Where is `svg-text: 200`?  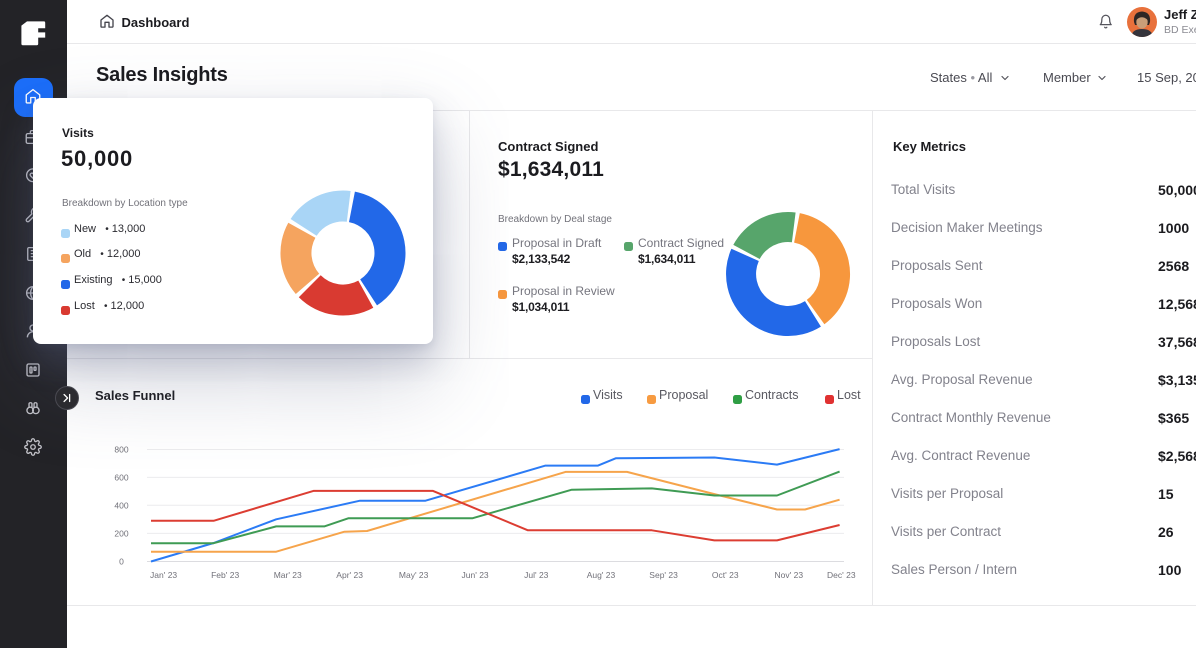
svg-text: 200 is located at coordinates (121, 533).